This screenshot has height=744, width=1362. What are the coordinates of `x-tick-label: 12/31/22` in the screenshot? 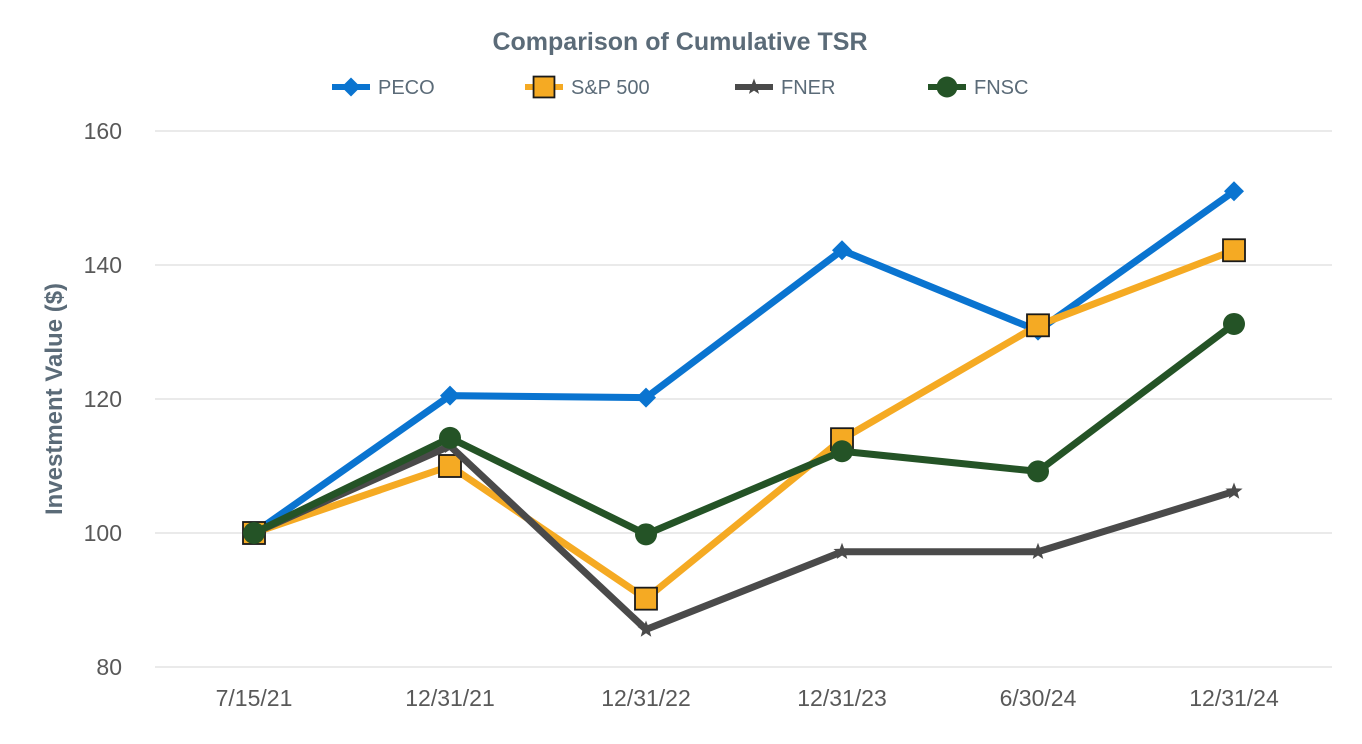 It's located at (646, 698).